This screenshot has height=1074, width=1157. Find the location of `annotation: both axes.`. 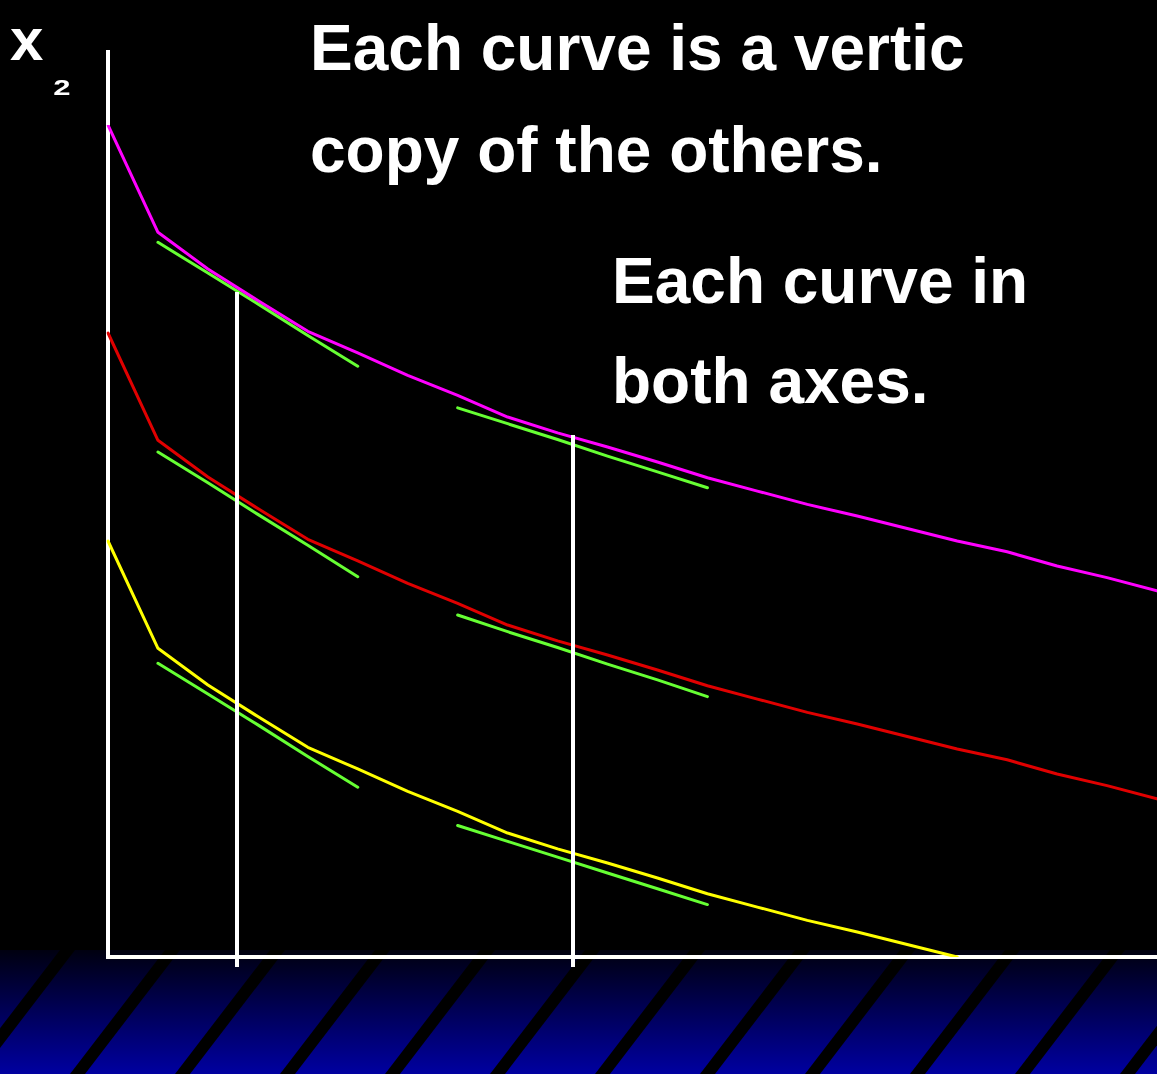

annotation: both axes. is located at coordinates (770, 381).